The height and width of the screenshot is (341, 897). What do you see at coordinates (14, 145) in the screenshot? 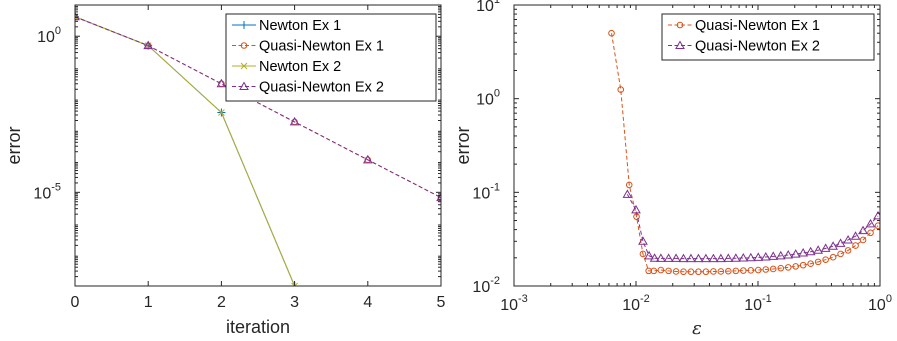
I see `y-axis-label: error` at bounding box center [14, 145].